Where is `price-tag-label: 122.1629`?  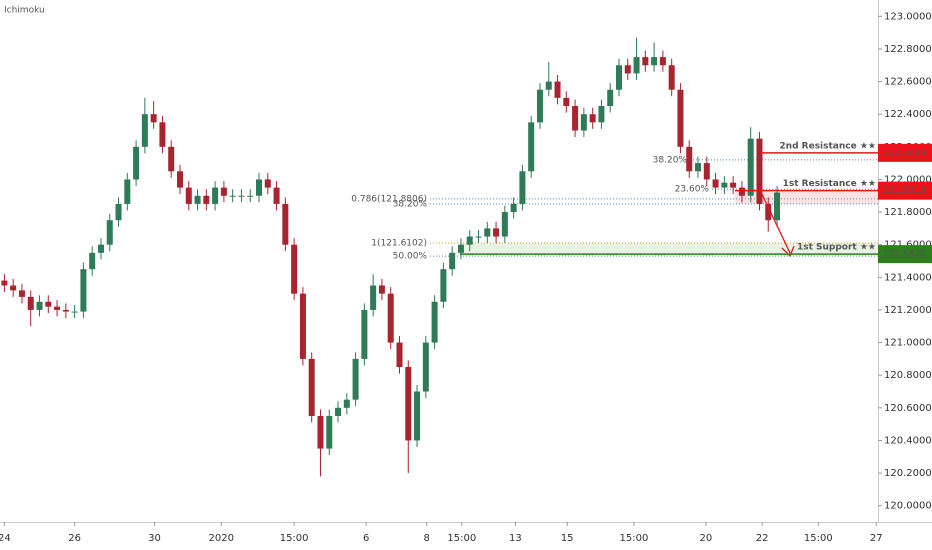
price-tag-label: 122.1629 is located at coordinates (904, 153).